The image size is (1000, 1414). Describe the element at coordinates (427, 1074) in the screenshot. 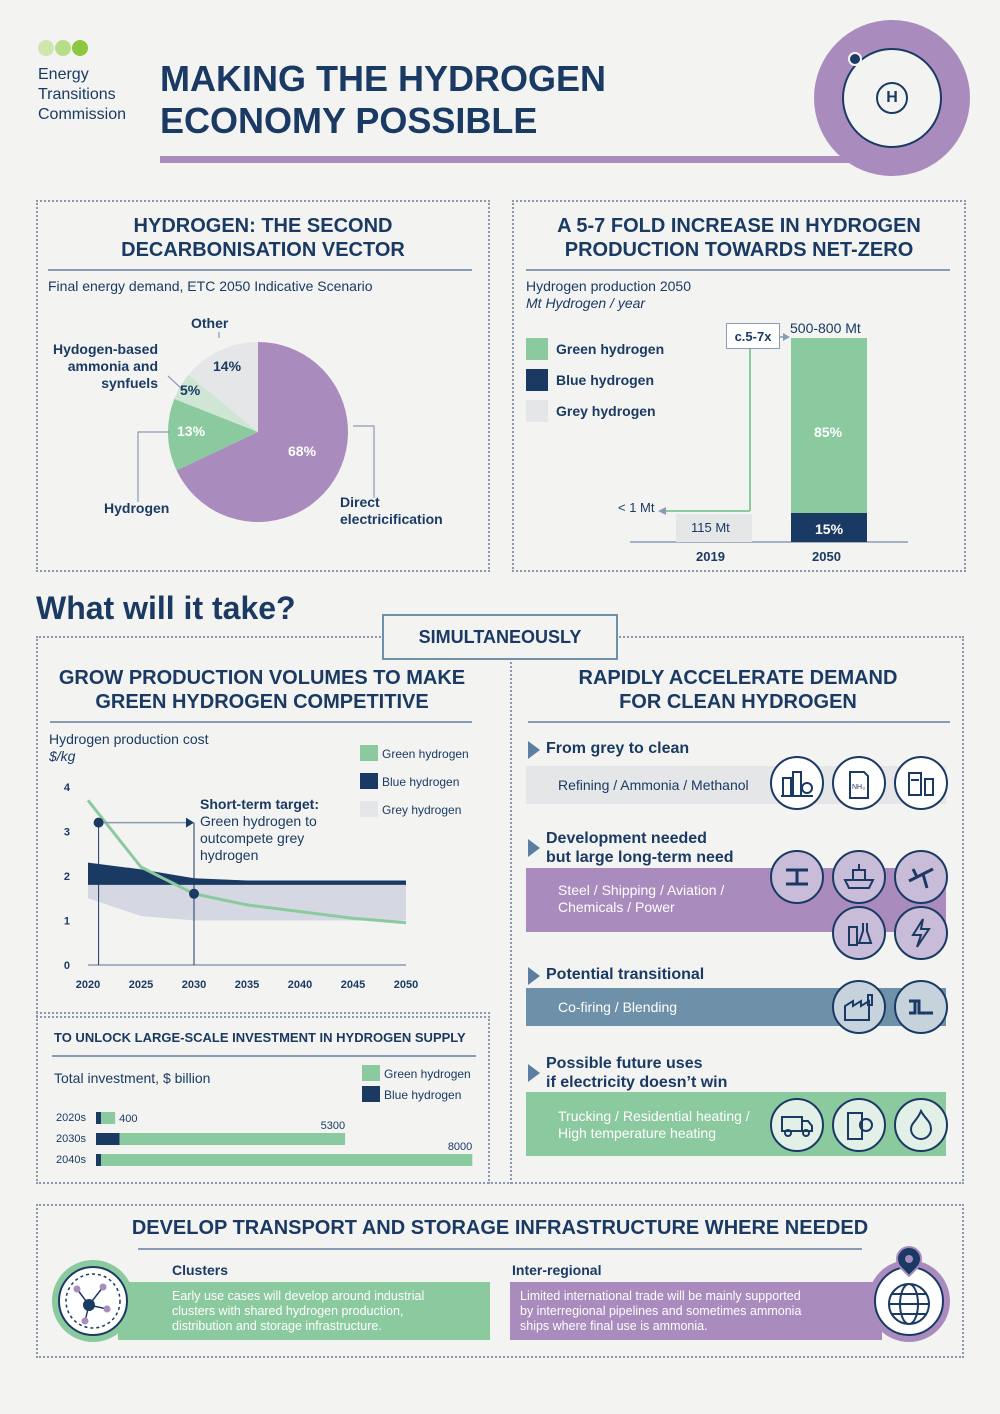

I see `inv-legend-green-label: Green hydrogen` at that location.